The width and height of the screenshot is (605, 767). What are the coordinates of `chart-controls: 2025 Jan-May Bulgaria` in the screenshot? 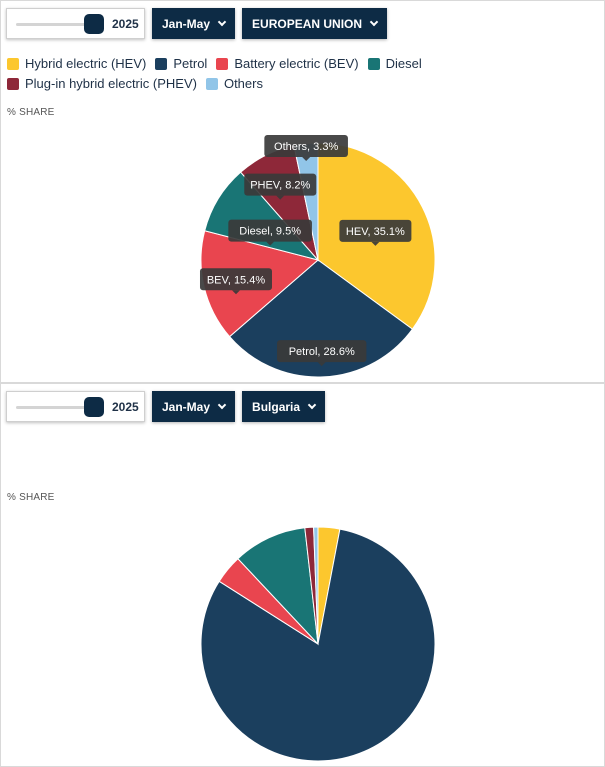 It's located at (166, 406).